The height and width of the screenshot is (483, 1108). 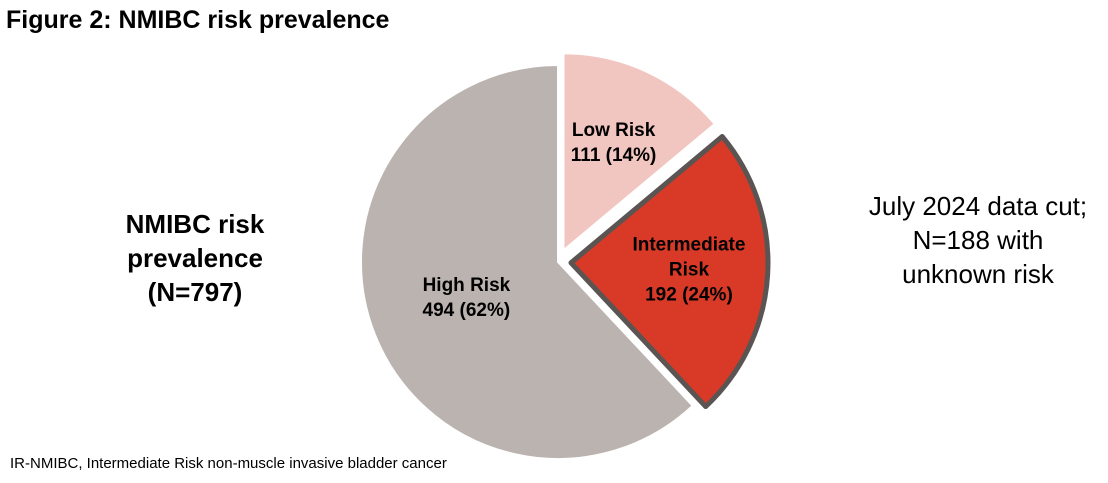 I want to click on value-label: 111 (14%), so click(x=613, y=156).